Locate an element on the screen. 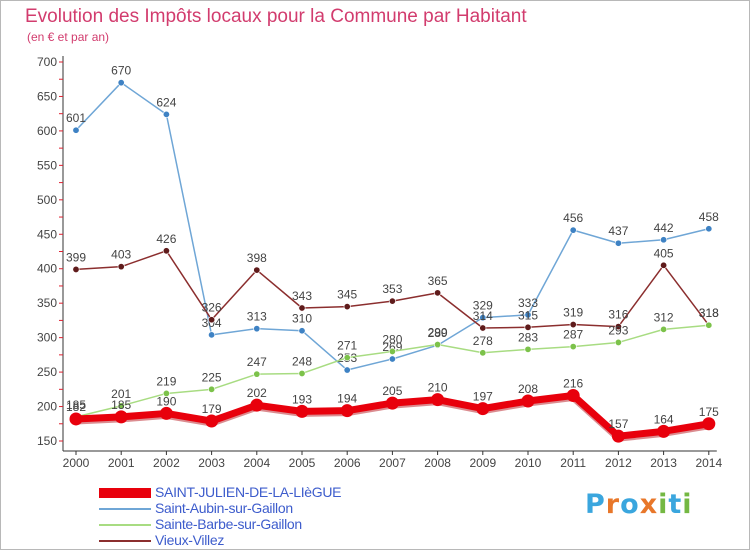 The height and width of the screenshot is (550, 750). data-label: 289 is located at coordinates (438, 333).